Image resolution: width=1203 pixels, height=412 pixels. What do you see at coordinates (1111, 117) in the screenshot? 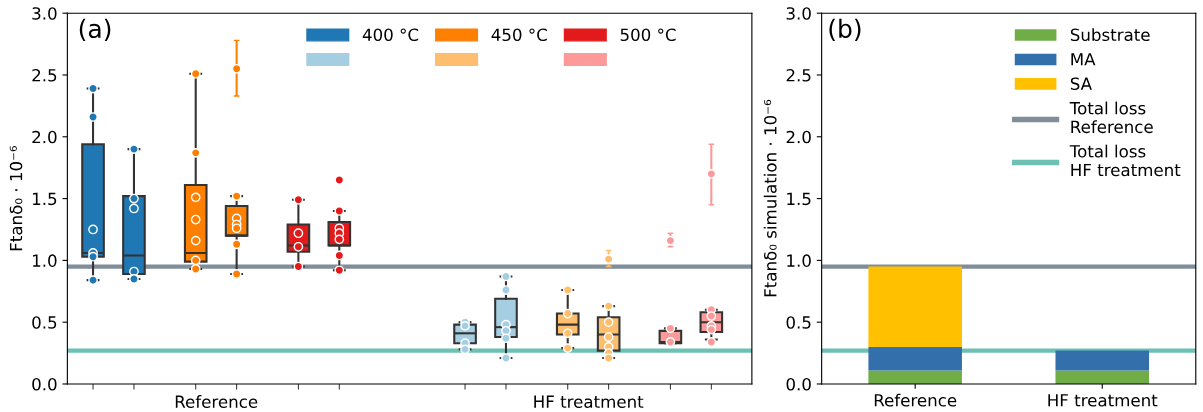
I see `legend-label: Total loss Reference` at bounding box center [1111, 117].